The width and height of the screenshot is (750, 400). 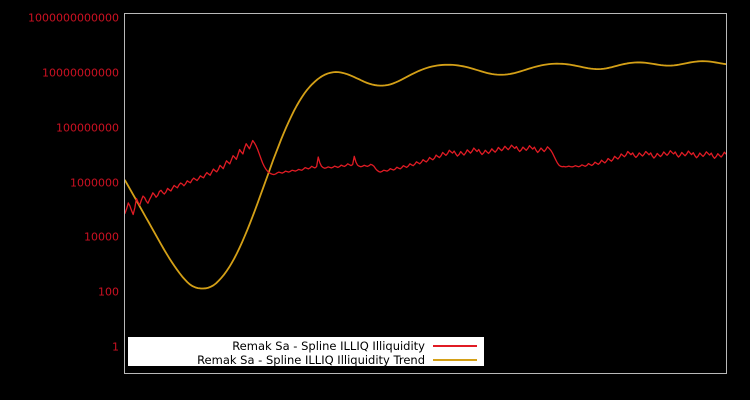 What do you see at coordinates (80, 73) in the screenshot?
I see `y-axis-tick-label: 10000000000` at bounding box center [80, 73].